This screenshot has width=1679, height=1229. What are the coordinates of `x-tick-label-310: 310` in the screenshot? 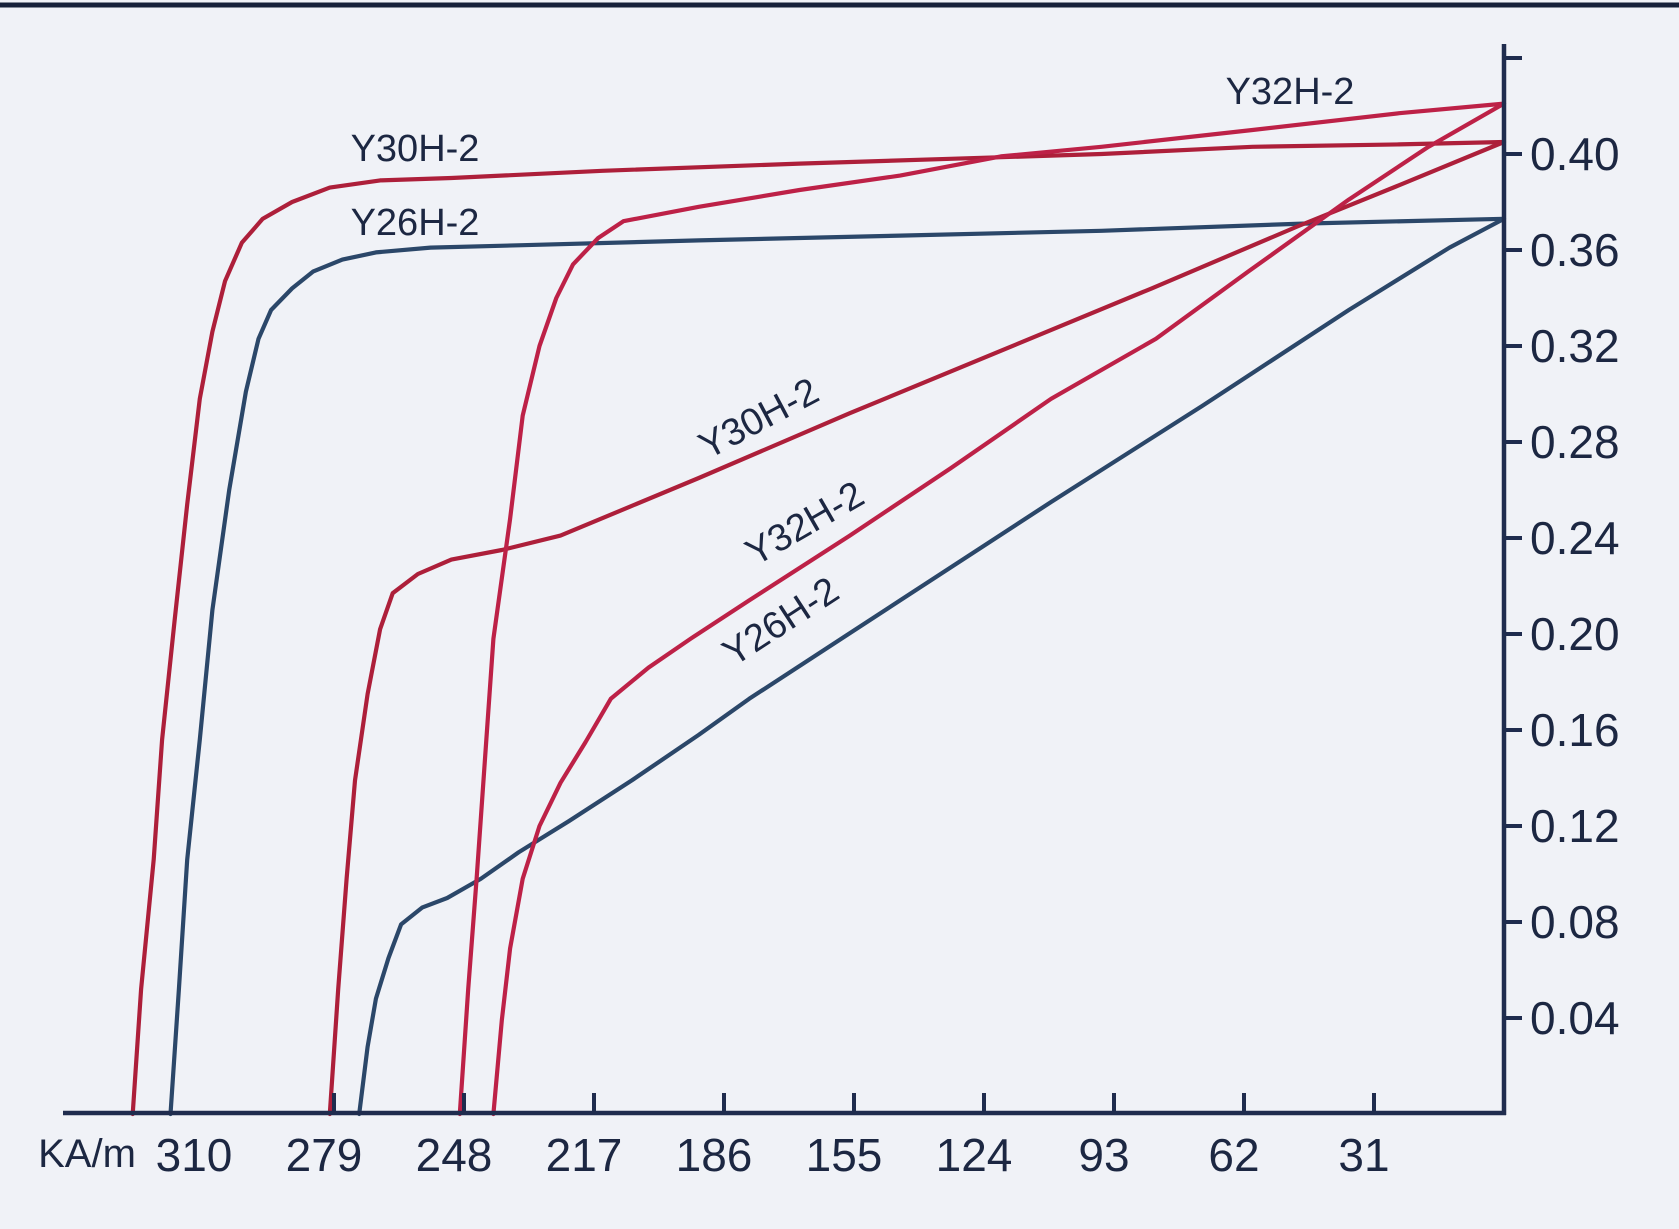 It's located at (194, 1155).